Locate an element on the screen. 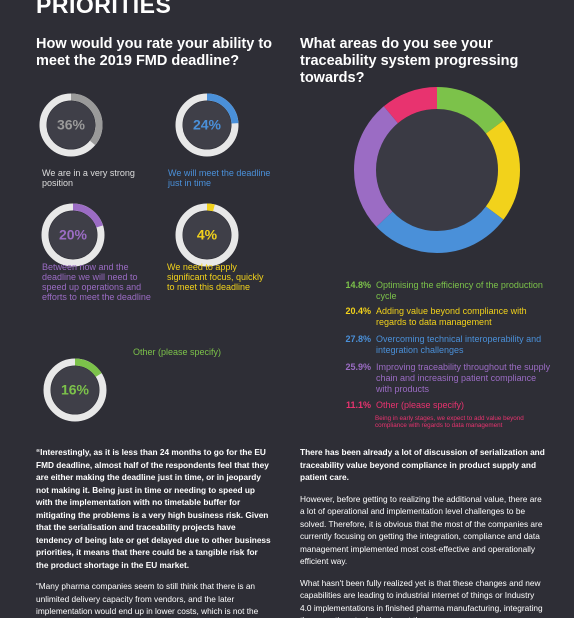  value-label: 20% is located at coordinates (73, 235).